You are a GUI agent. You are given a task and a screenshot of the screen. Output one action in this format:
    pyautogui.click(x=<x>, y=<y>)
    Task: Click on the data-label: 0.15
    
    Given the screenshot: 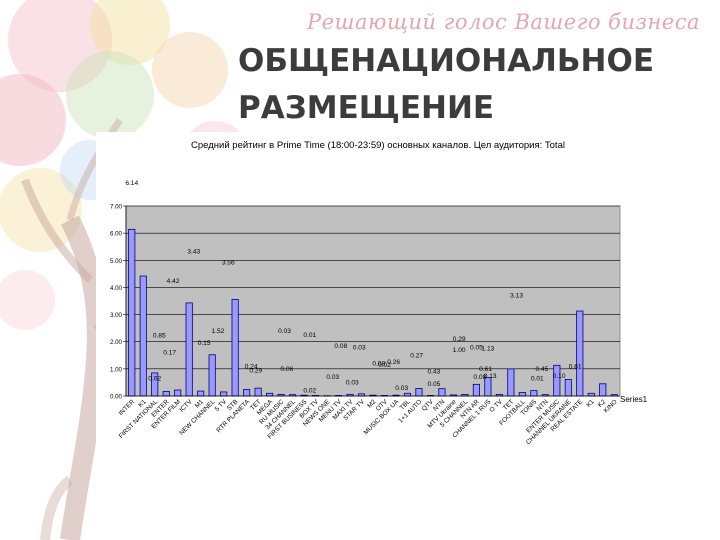 What is the action you would take?
    pyautogui.click(x=204, y=343)
    